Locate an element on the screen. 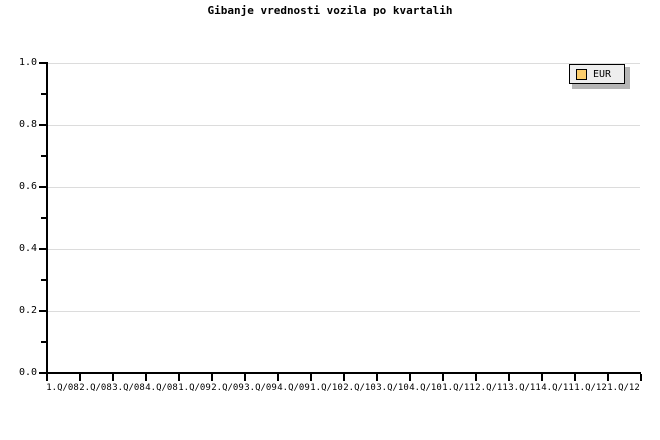 This screenshot has height=440, width=660. chart-title: Gibanje vrednosti vozila po kvartalih is located at coordinates (330, 10).